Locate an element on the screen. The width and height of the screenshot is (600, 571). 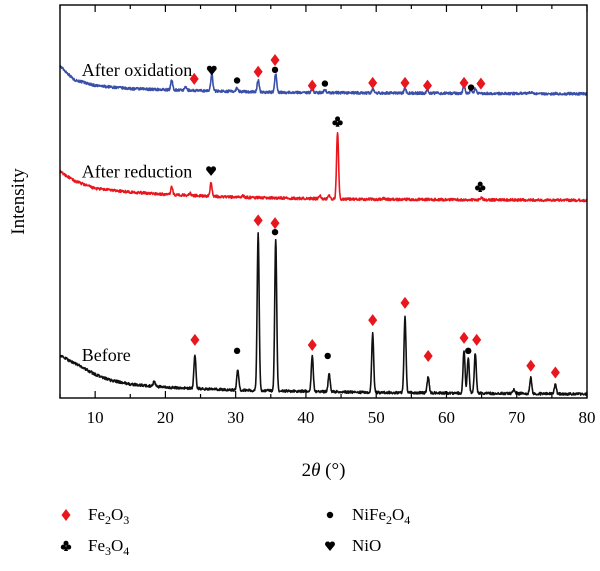
legend-item-nio: NiO is located at coordinates (353, 545).